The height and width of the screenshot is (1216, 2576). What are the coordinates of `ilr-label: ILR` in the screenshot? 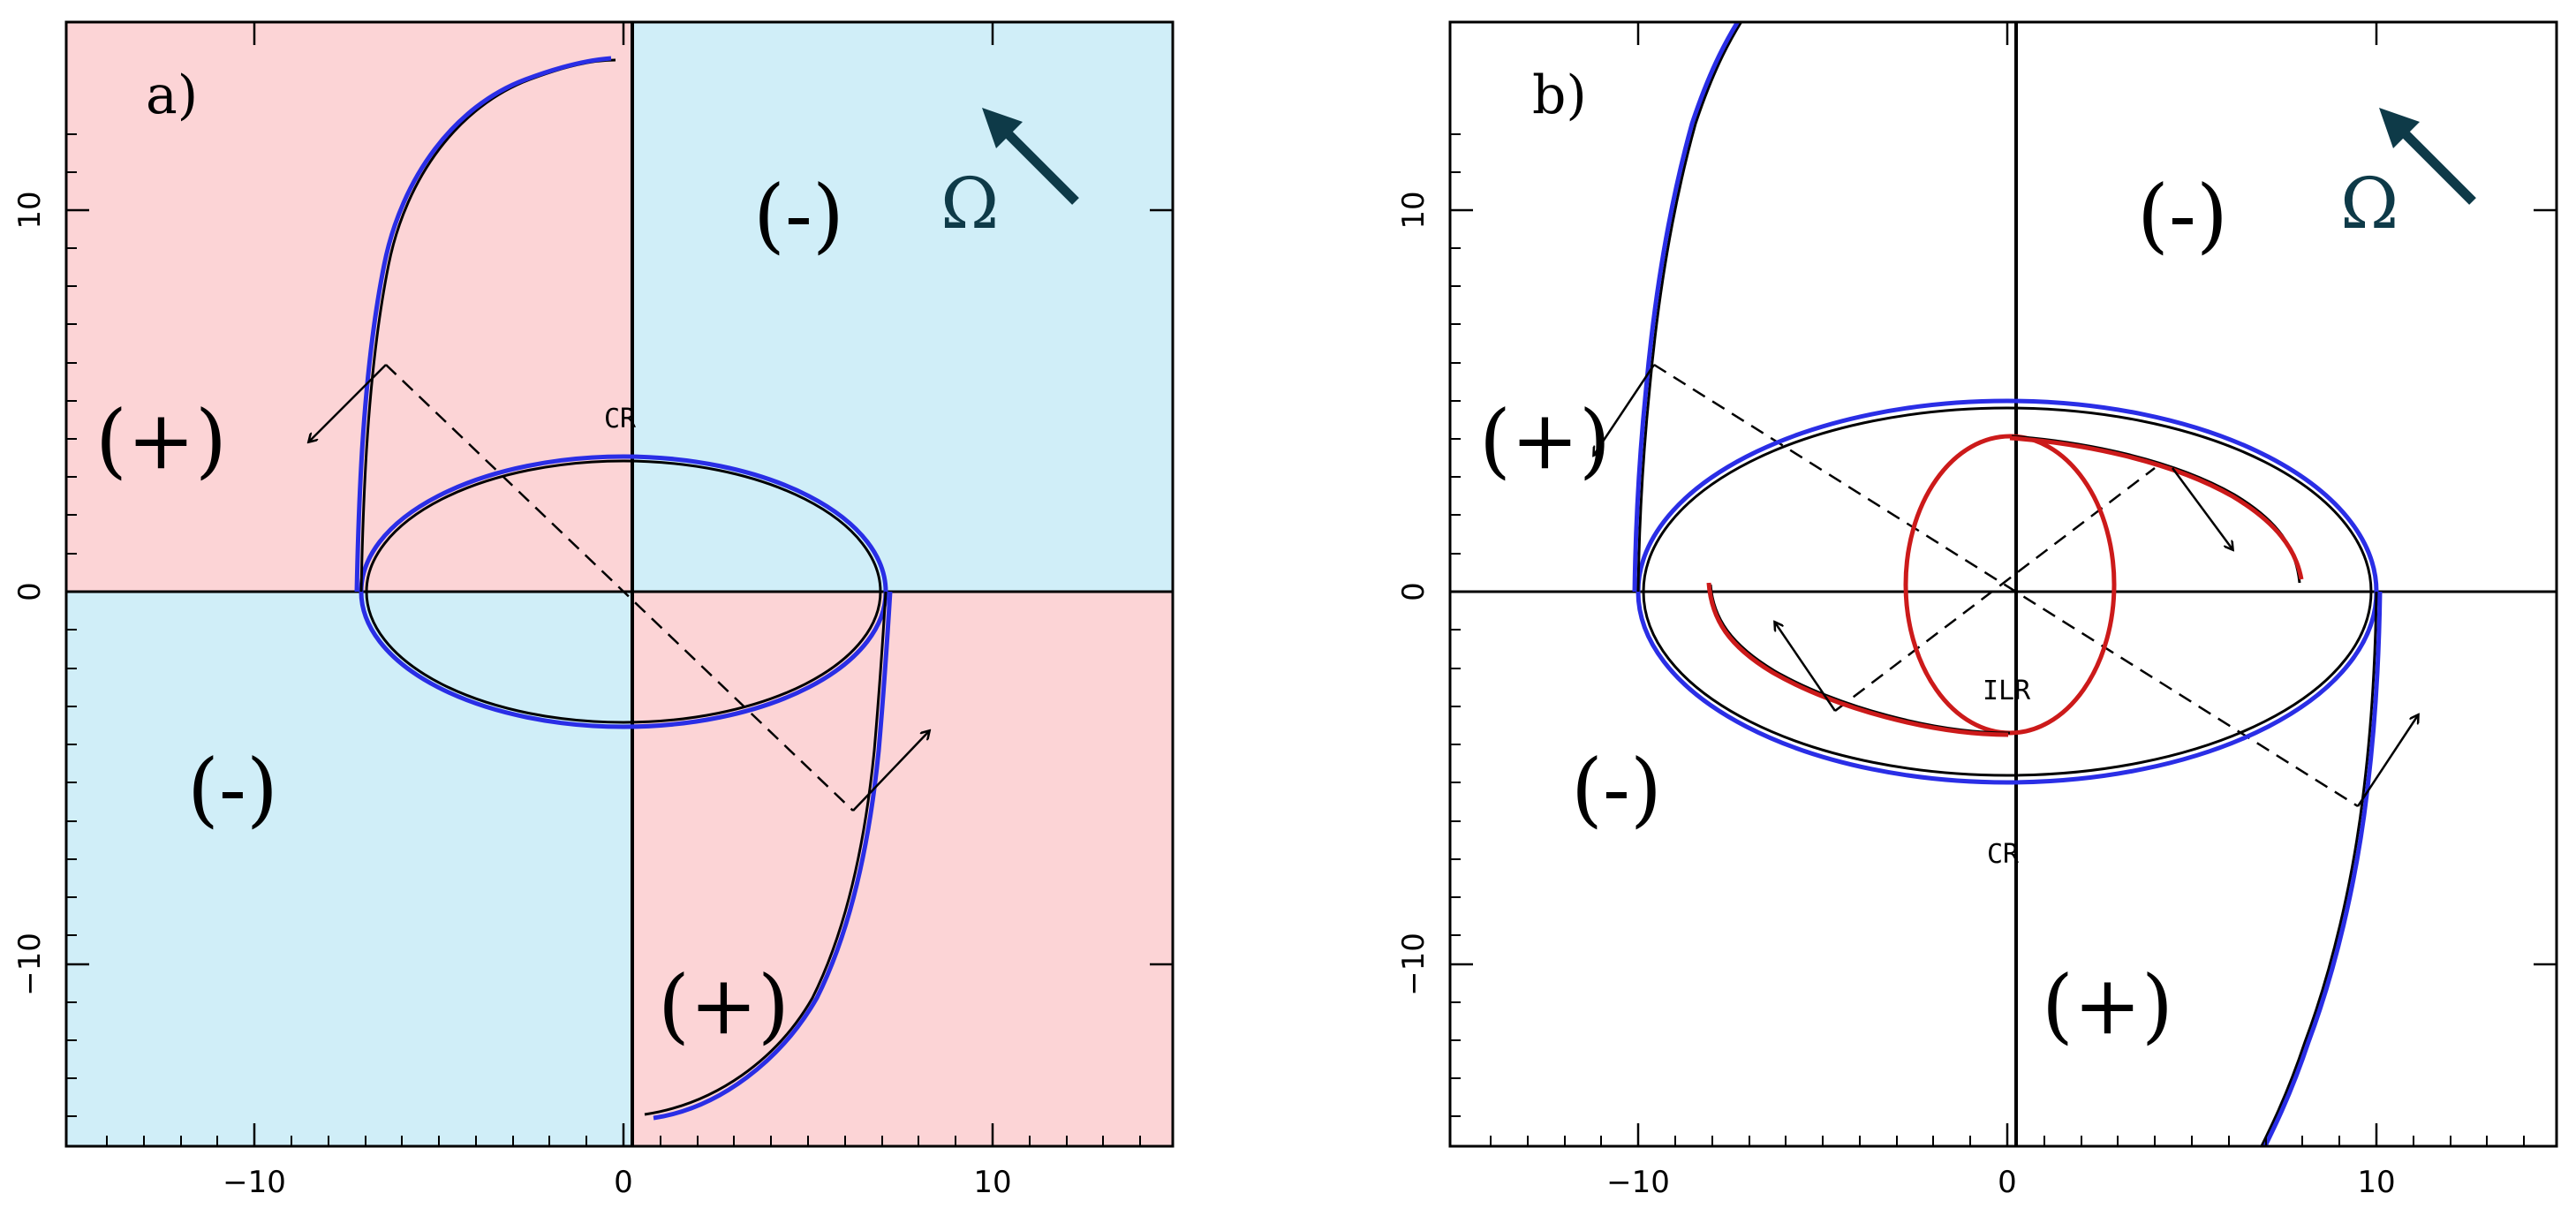 It's located at (2007, 691).